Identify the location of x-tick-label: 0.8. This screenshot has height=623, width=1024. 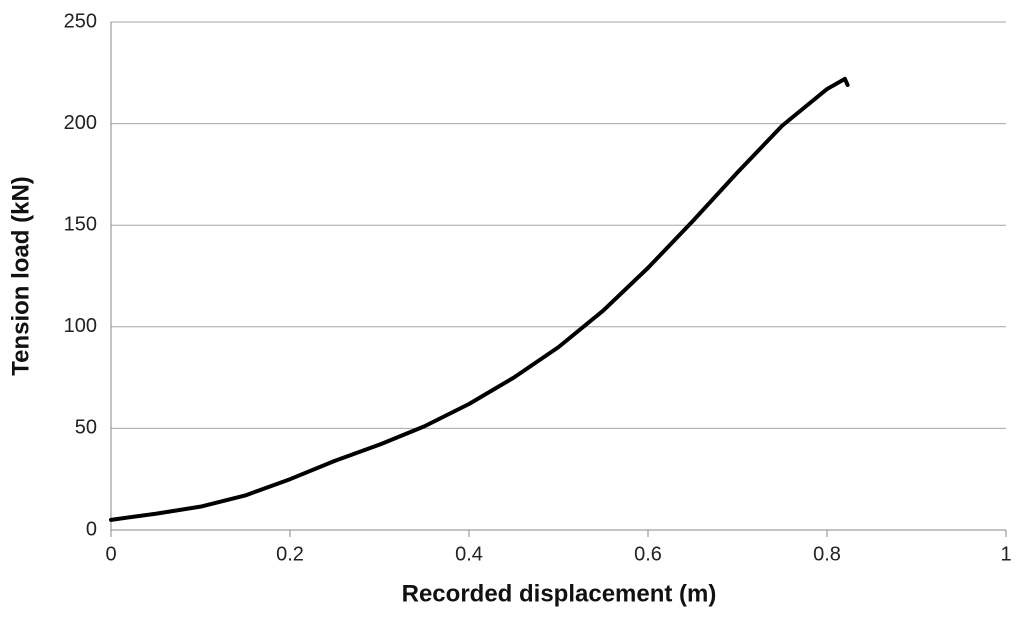
(827, 554).